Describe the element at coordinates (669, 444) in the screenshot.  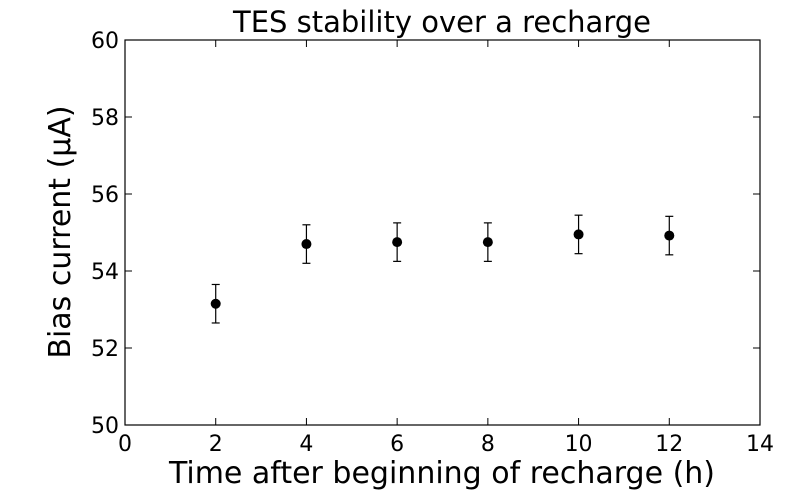
I see `x-tick-label: 12` at that location.